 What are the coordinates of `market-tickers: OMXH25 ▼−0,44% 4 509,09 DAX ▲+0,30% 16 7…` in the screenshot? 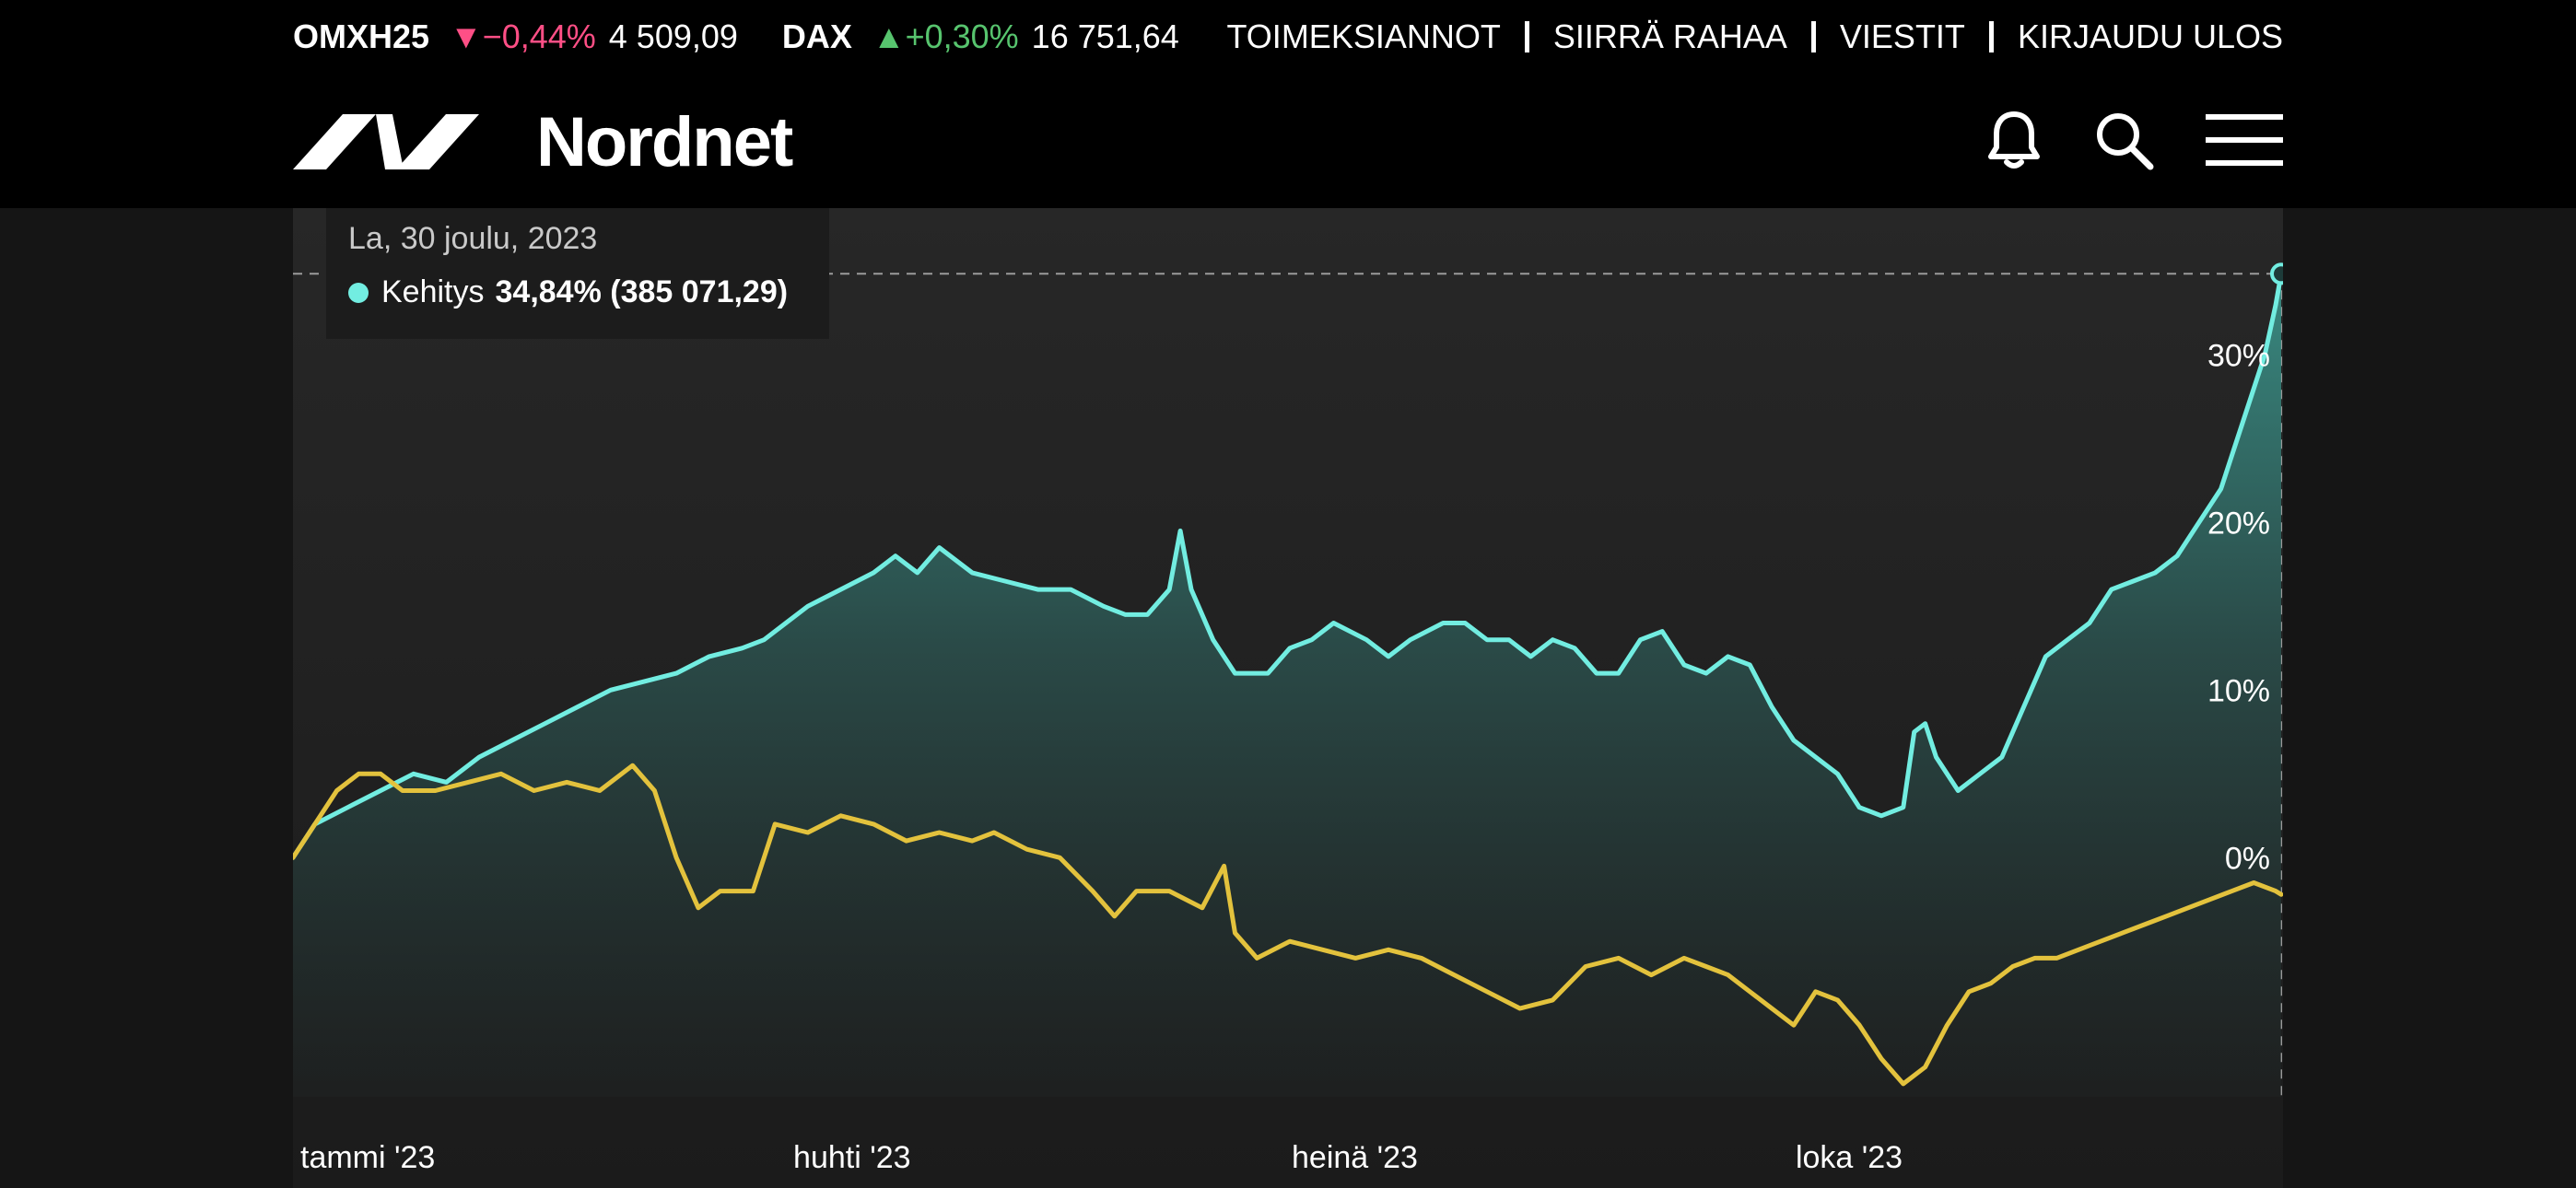 It's located at (736, 37).